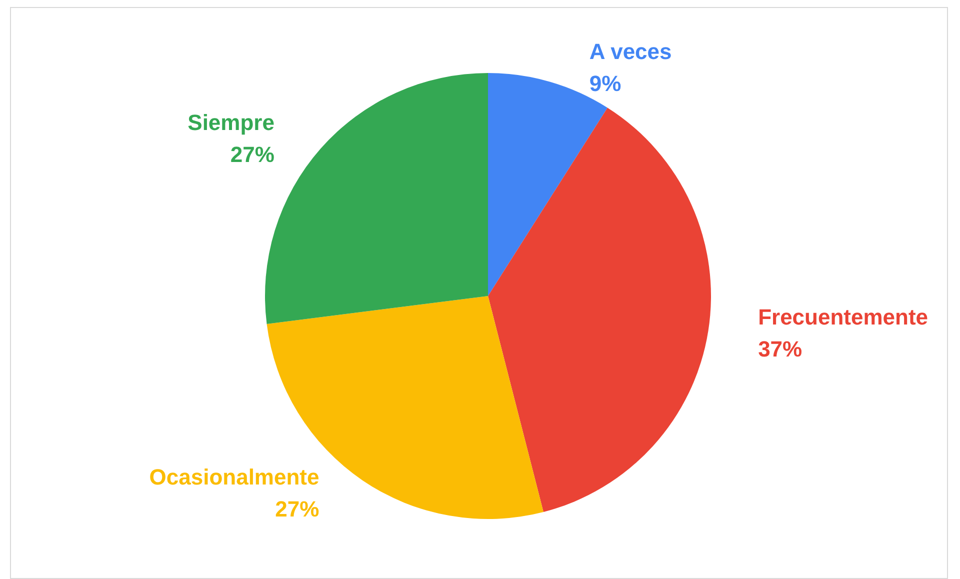 The width and height of the screenshot is (960, 579). What do you see at coordinates (231, 123) in the screenshot?
I see `slice-label: Siempre` at bounding box center [231, 123].